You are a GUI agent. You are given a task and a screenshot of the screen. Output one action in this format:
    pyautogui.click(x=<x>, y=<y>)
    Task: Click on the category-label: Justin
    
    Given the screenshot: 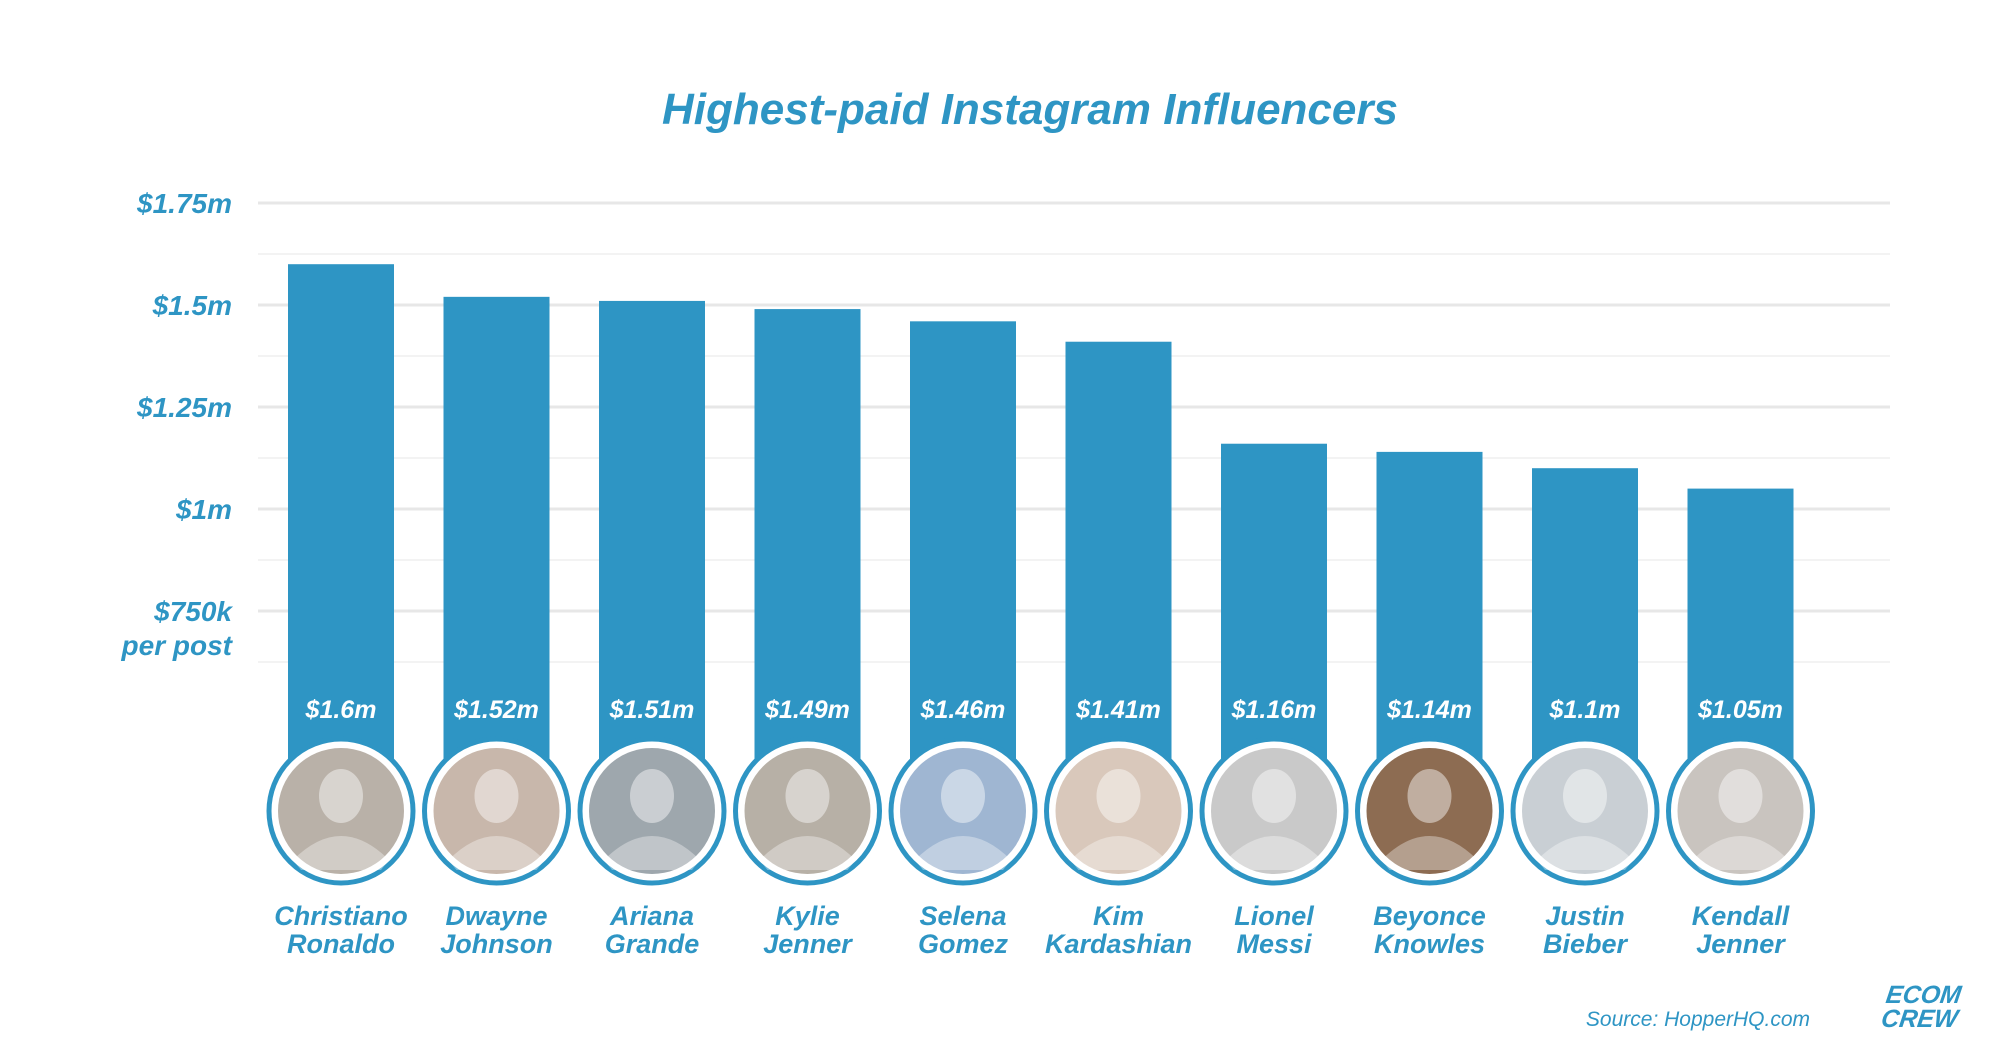 What is the action you would take?
    pyautogui.click(x=1585, y=916)
    